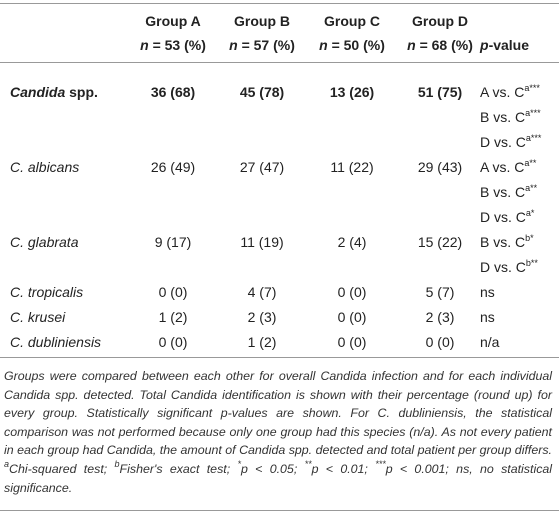  I want to click on footnote-sup: b, so click(117, 463).